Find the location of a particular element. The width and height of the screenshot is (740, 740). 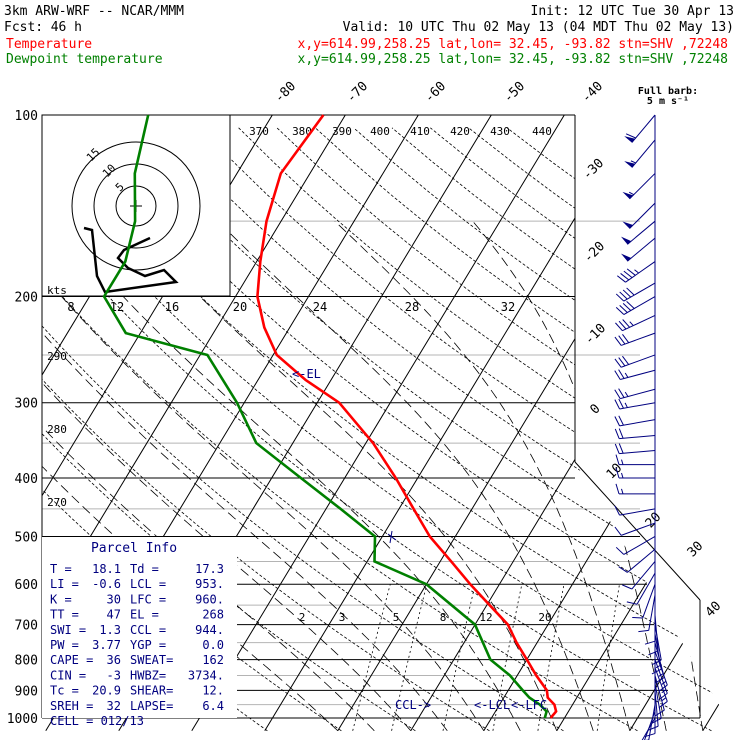

parcel-label: T = is located at coordinates (61, 569).